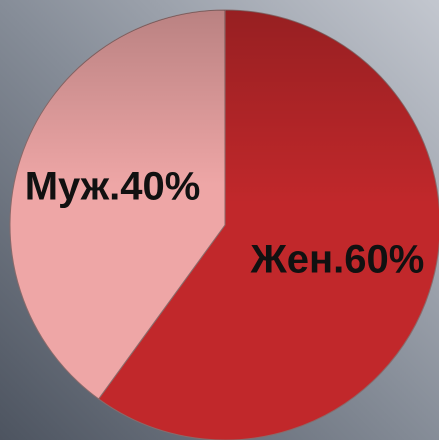 The height and width of the screenshot is (440, 439). Describe the element at coordinates (384, 259) in the screenshot. I see `slice-value-label: 60%` at that location.